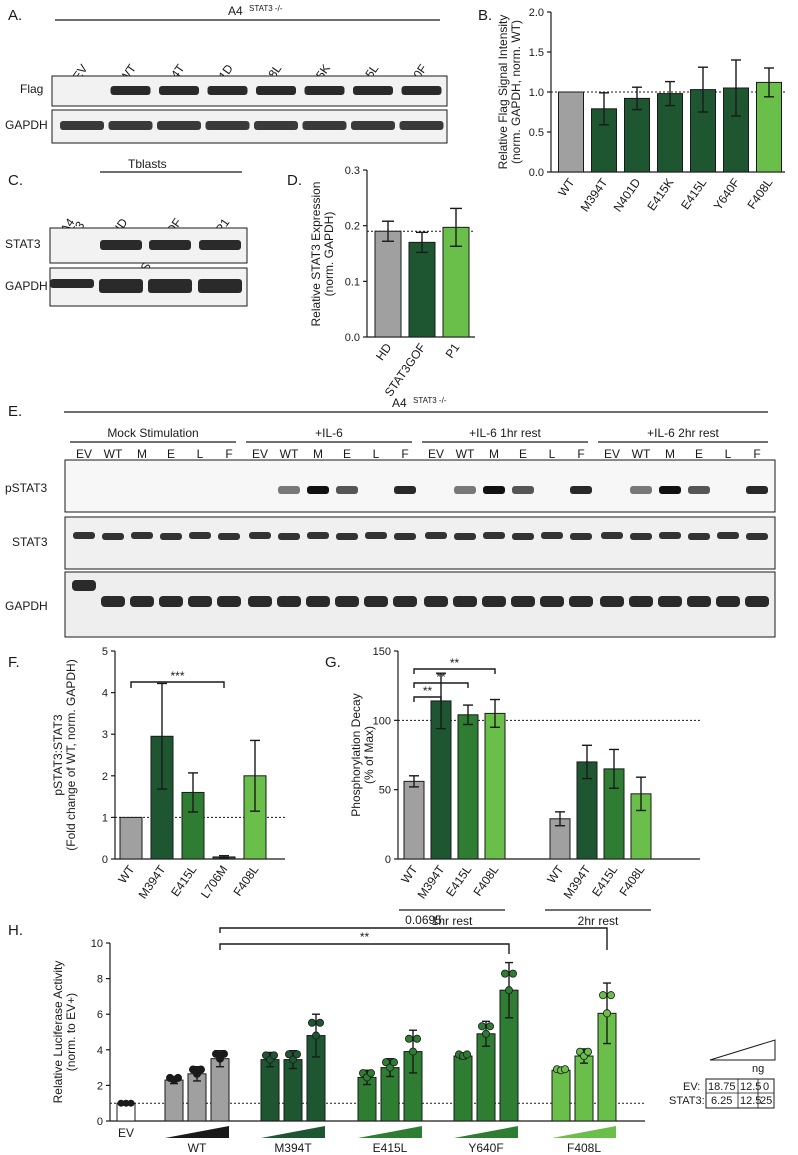  What do you see at coordinates (152, 881) in the screenshot?
I see `chart-f-x-label: M394T` at bounding box center [152, 881].